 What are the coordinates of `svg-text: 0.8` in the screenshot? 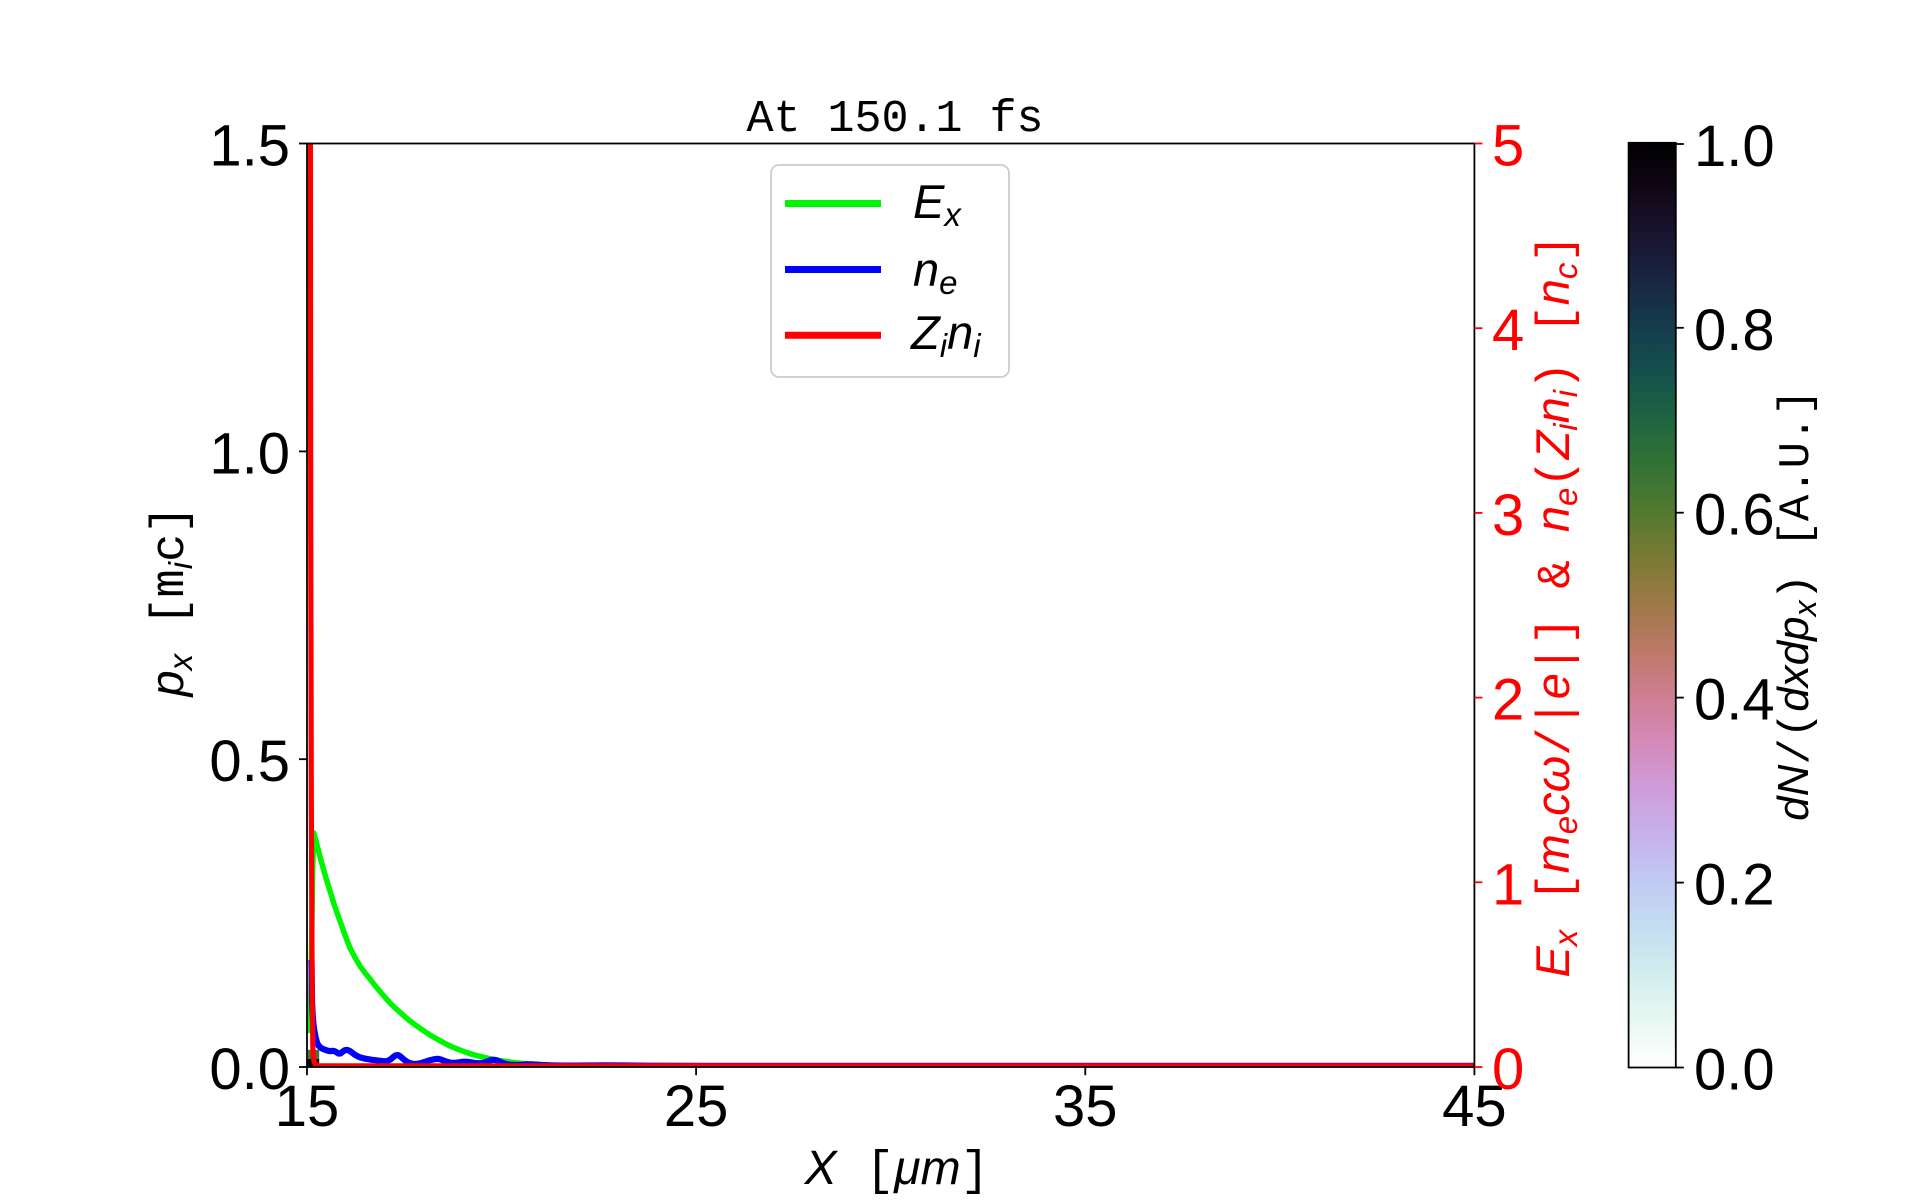 It's located at (1734, 330).